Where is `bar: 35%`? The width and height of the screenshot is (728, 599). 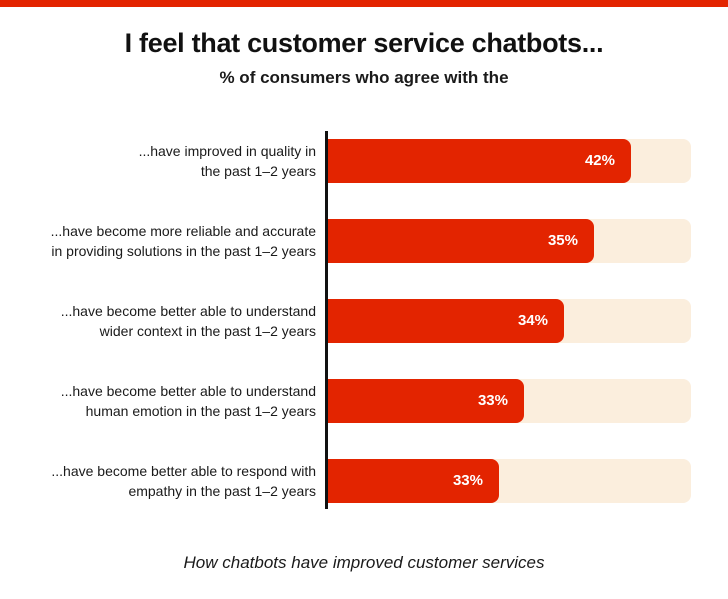 bar: 35% is located at coordinates (461, 241).